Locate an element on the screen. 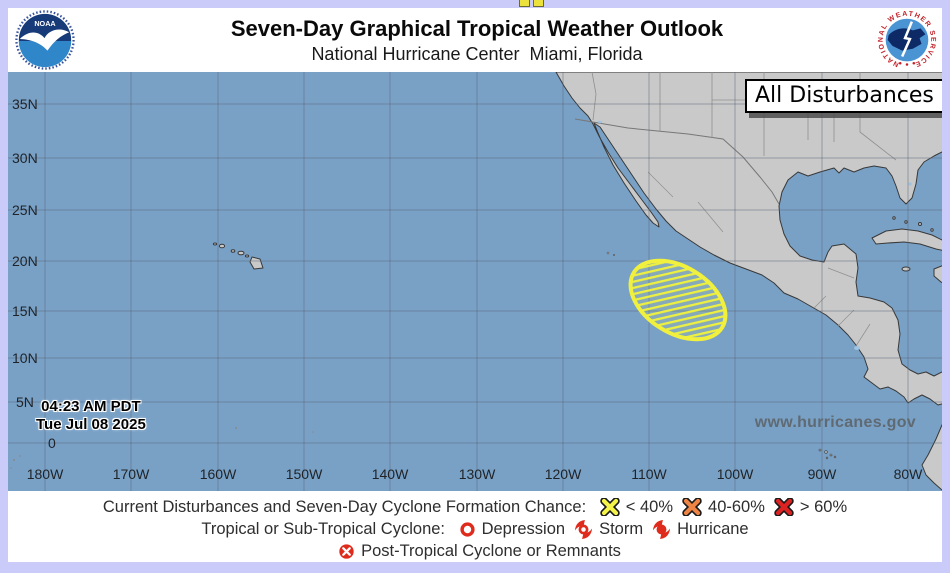 This screenshot has width=950, height=573. legend-item-x-yellow: < 40% is located at coordinates (636, 507).